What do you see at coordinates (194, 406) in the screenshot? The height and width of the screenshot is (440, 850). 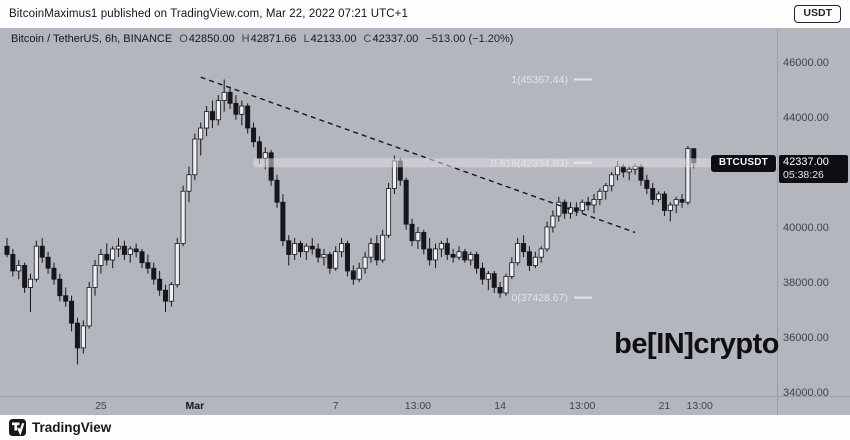 I see `time-scale-tick: Mar` at bounding box center [194, 406].